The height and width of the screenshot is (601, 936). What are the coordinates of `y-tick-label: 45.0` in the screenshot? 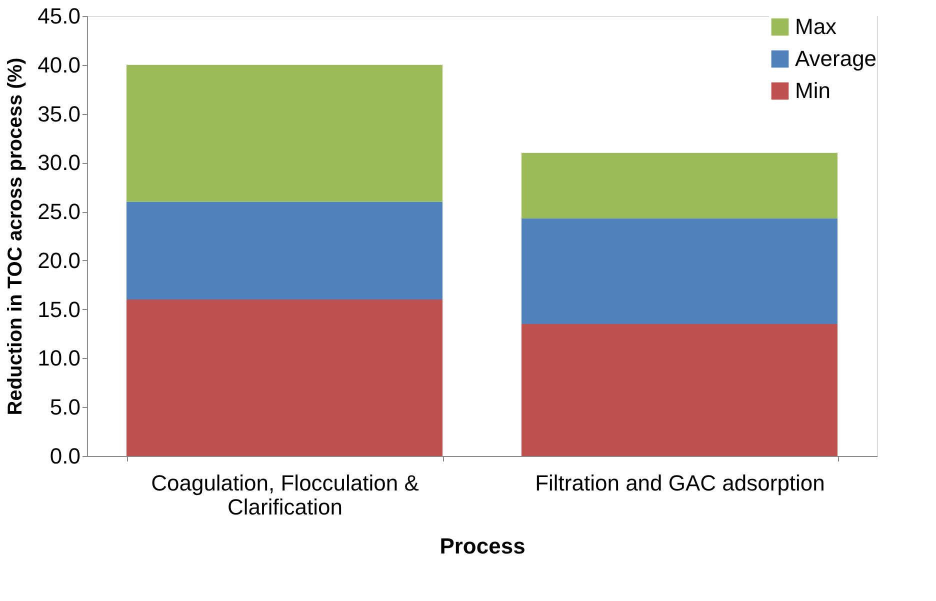 It's located at (59, 16).